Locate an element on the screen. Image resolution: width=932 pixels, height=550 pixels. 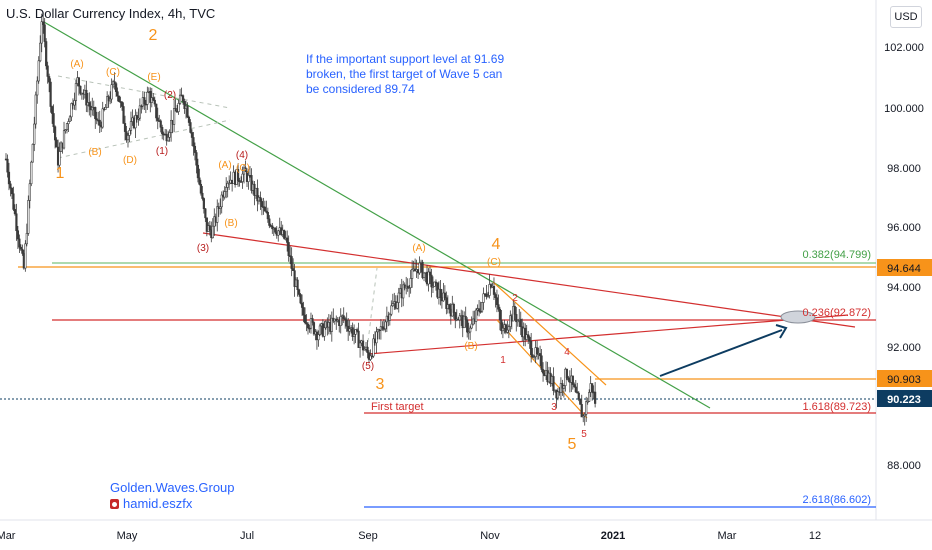
fib-label-2618: 2.618(86.602) is located at coordinates (837, 500).